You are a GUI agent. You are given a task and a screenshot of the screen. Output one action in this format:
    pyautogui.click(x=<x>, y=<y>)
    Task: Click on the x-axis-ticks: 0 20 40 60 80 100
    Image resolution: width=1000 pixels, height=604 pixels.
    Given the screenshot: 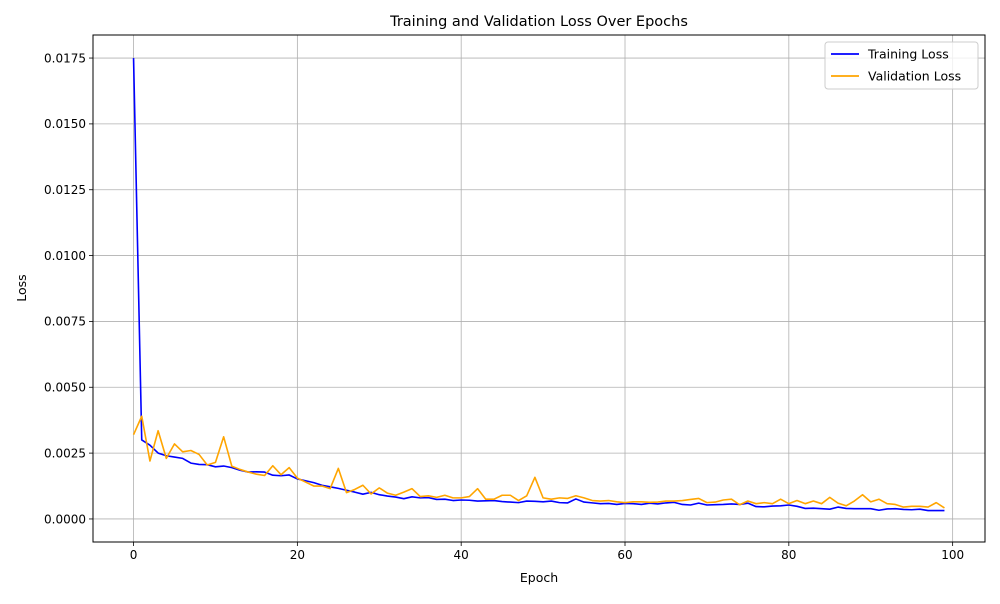 What is the action you would take?
    pyautogui.click(x=547, y=552)
    